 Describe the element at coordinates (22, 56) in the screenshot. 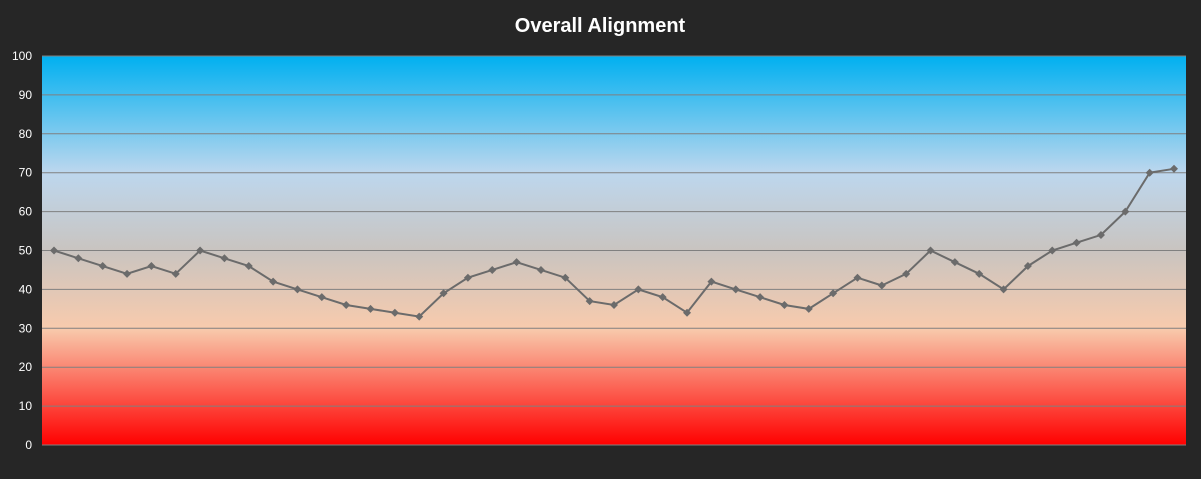

I see `y-tick-label: 100` at that location.